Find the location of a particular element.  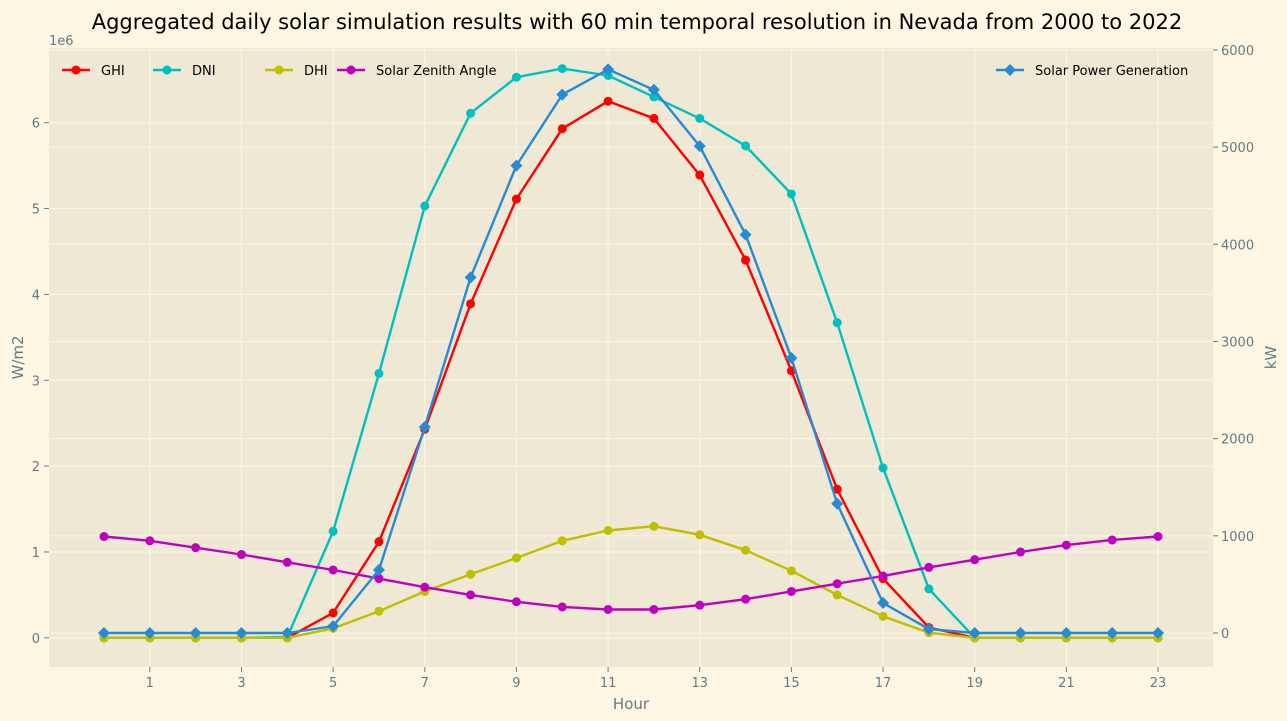

legend-item: GHI is located at coordinates (93, 71).